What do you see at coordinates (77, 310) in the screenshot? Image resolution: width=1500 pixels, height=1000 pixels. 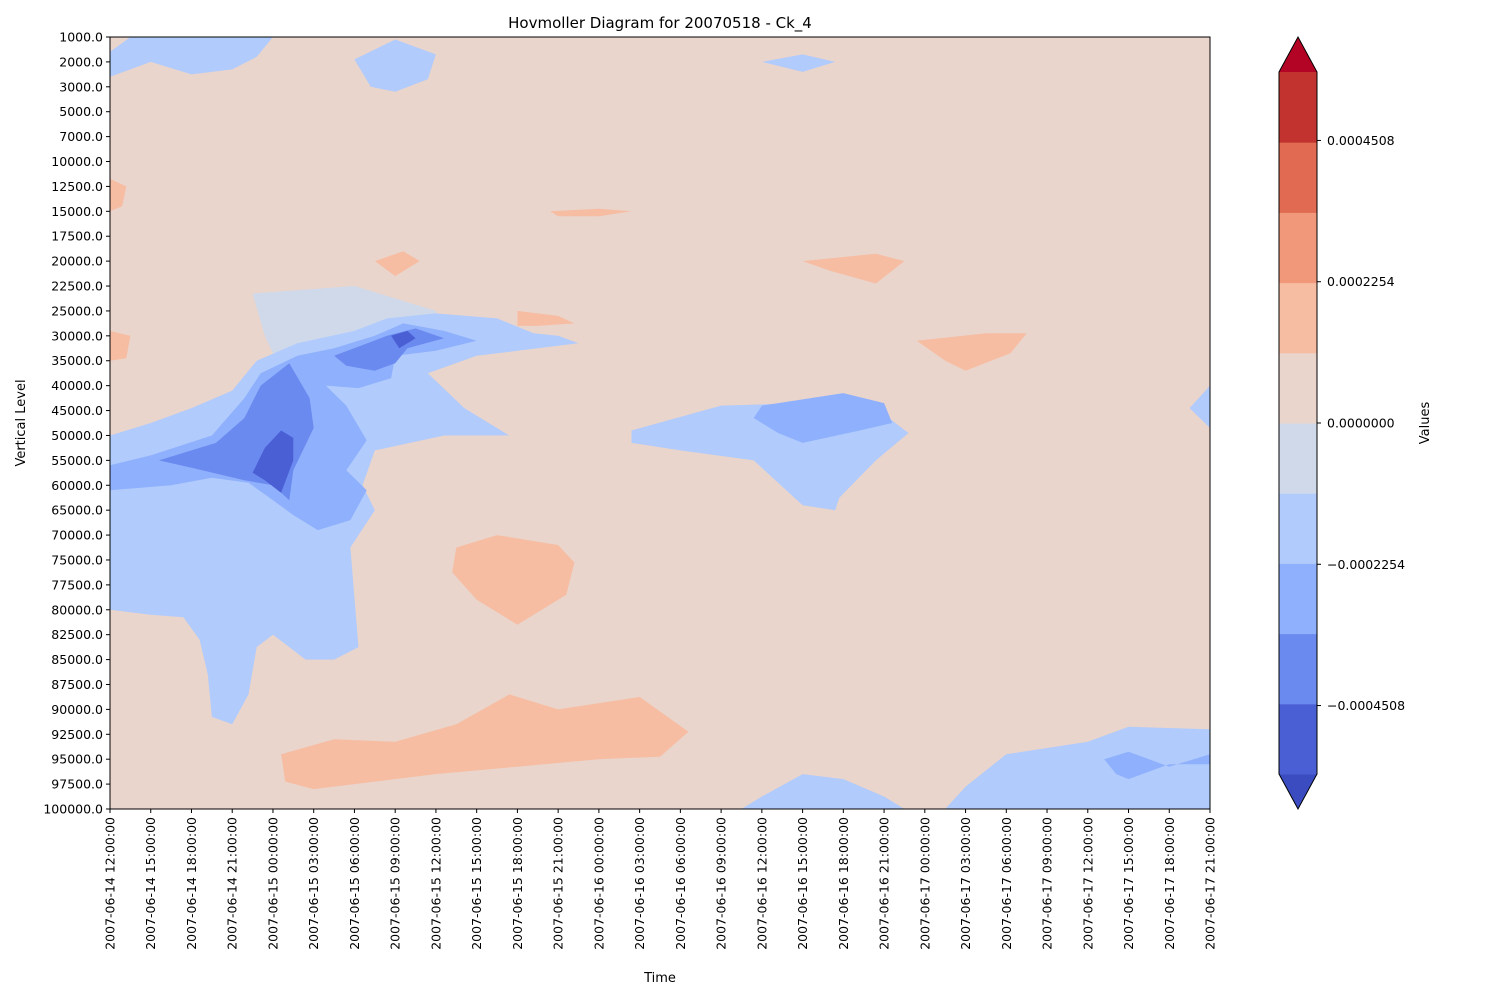 I see `y-tick-label: 25000.0` at bounding box center [77, 310].